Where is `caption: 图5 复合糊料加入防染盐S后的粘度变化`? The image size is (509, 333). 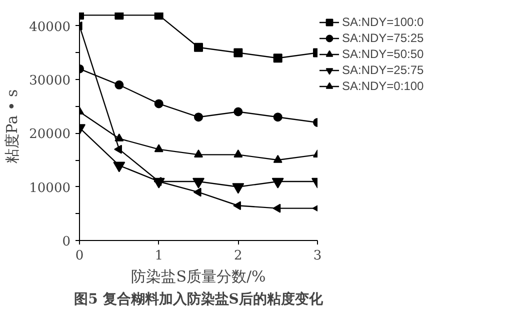
caption: 图5 复合糊料加入防染盐S后的粘度变化 is located at coordinates (199, 299).